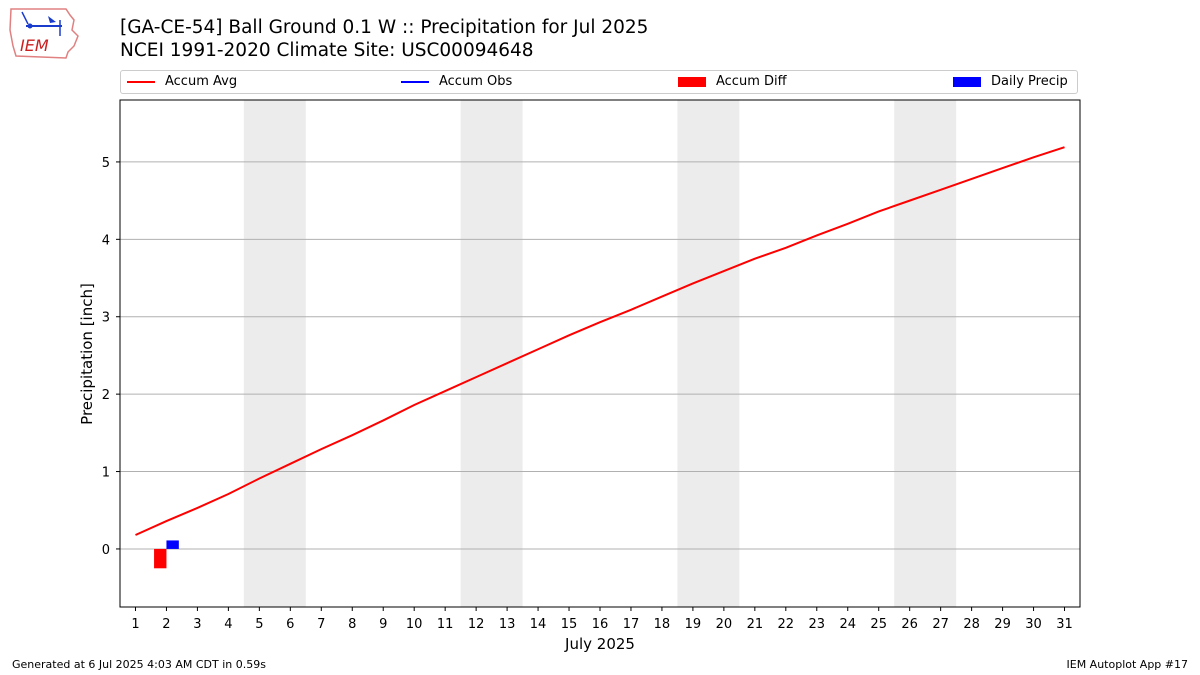 The height and width of the screenshot is (675, 1200). What do you see at coordinates (755, 624) in the screenshot?
I see `x-tick-label-21: 21` at bounding box center [755, 624].